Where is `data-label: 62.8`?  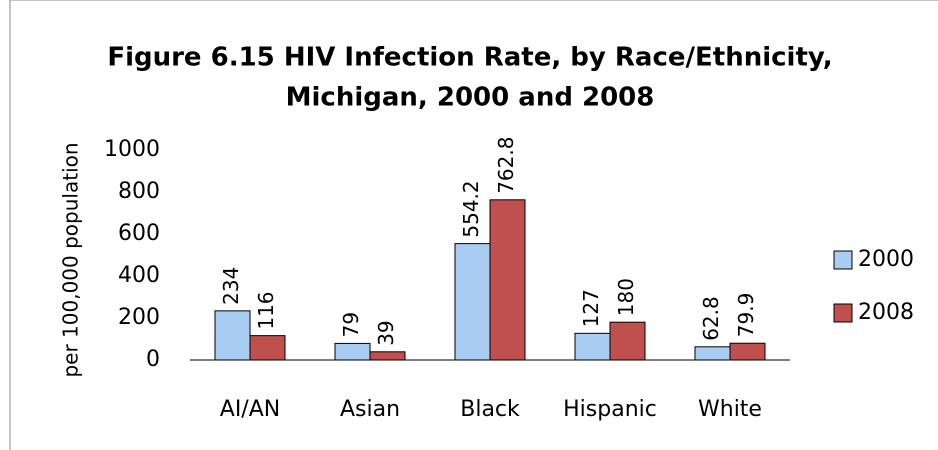 data-label: 62.8 is located at coordinates (711, 318).